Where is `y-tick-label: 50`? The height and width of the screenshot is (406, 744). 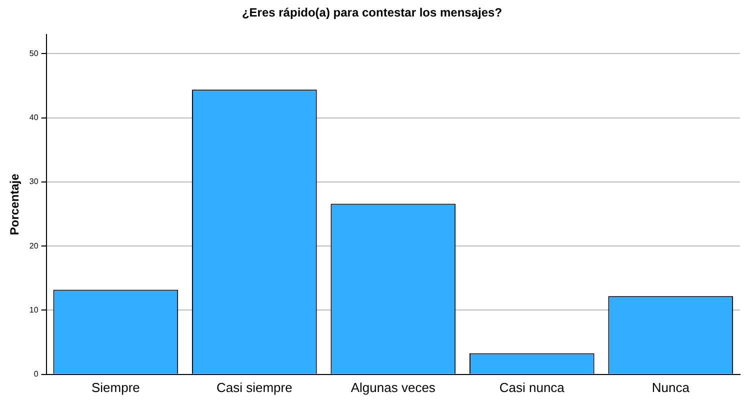
y-tick-label: 50 is located at coordinates (34, 53).